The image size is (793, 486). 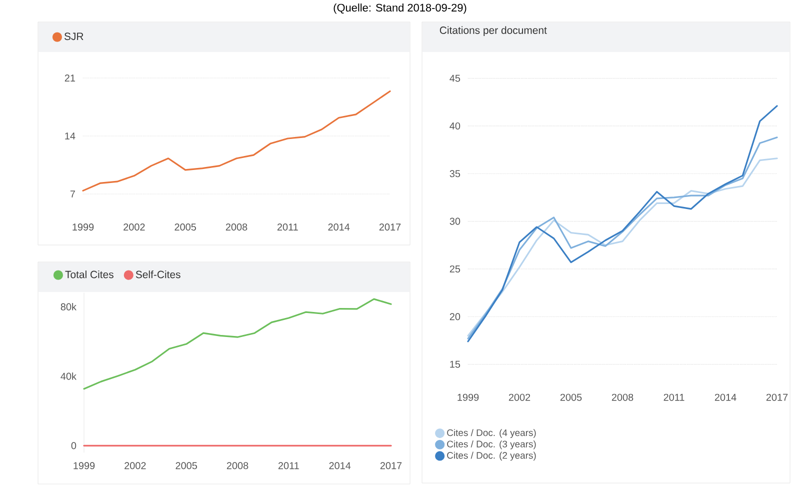 What do you see at coordinates (493, 31) in the screenshot?
I see `chart-title: Citations per document` at bounding box center [493, 31].